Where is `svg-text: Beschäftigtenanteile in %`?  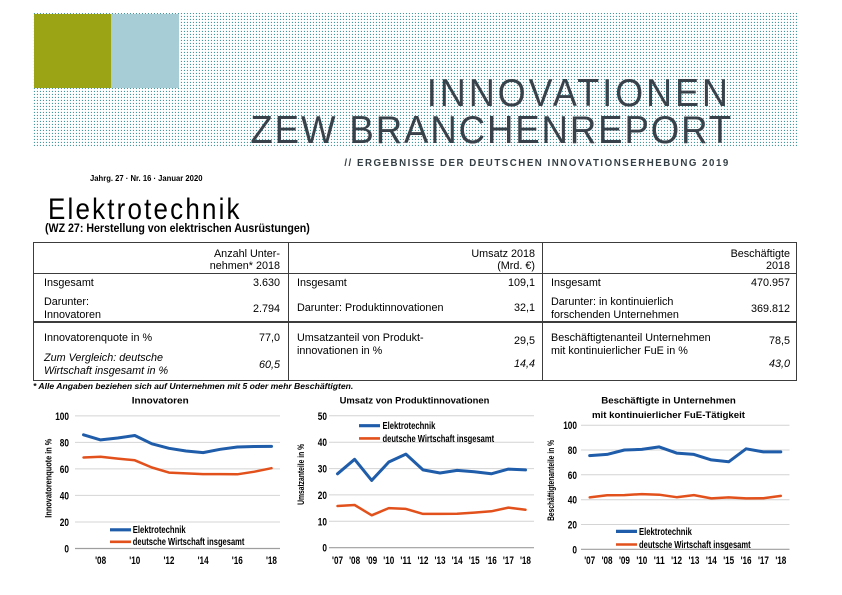
svg-text: Beschäftigtenanteile in % is located at coordinates (551, 480).